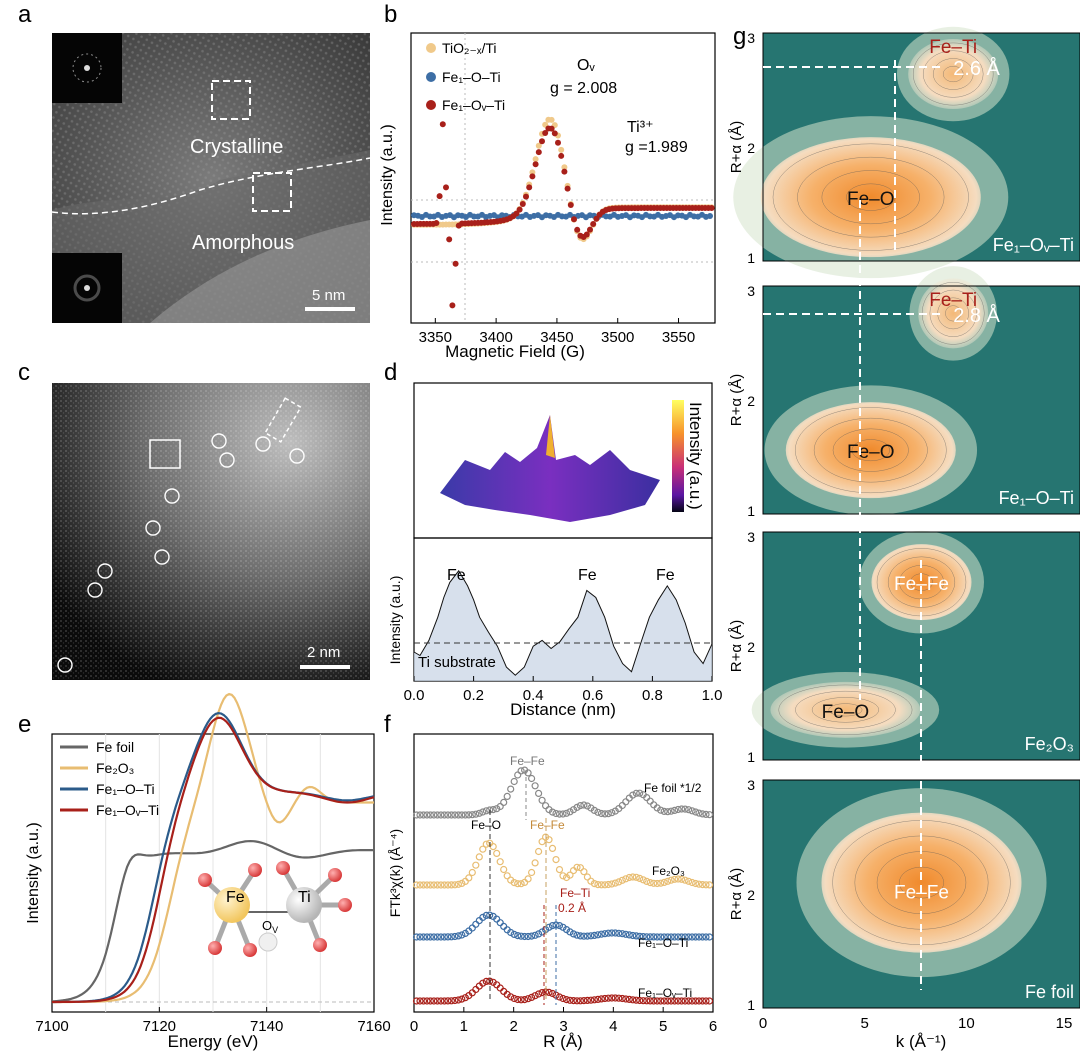 The width and height of the screenshot is (1080, 1051). I want to click on atom-circle, so click(153, 528).